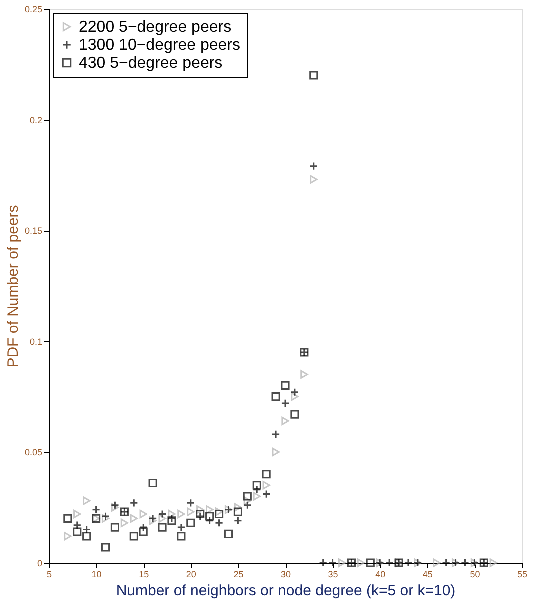 The height and width of the screenshot is (603, 533). Describe the element at coordinates (286, 591) in the screenshot. I see `x-axis-title: Number of neighbors or node degree (k=5 or k=10)` at that location.